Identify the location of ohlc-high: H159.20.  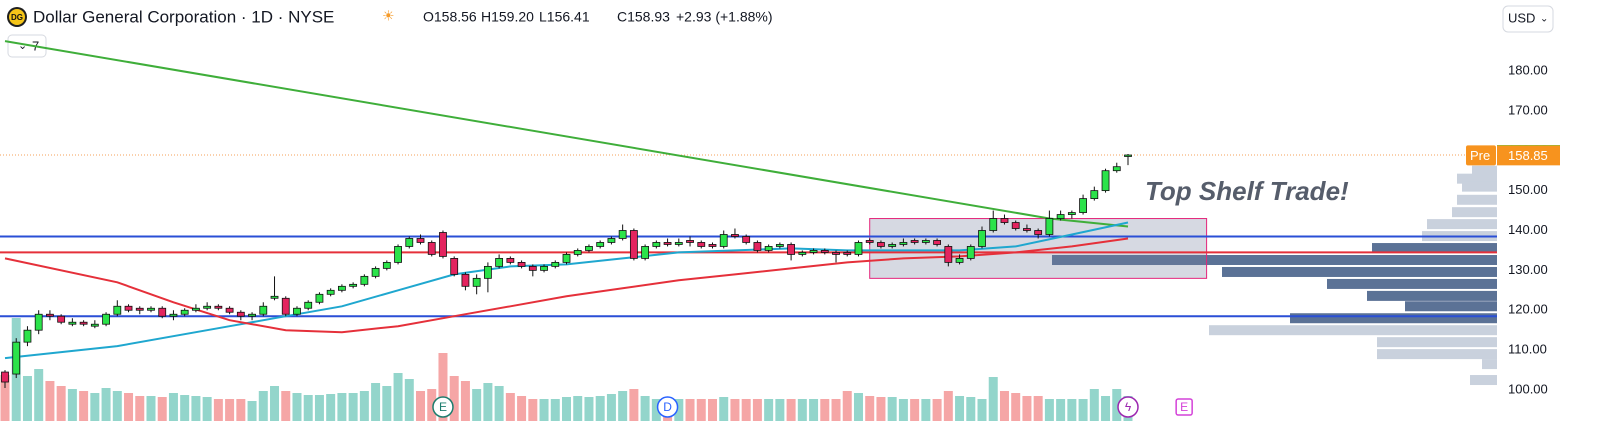
(507, 17).